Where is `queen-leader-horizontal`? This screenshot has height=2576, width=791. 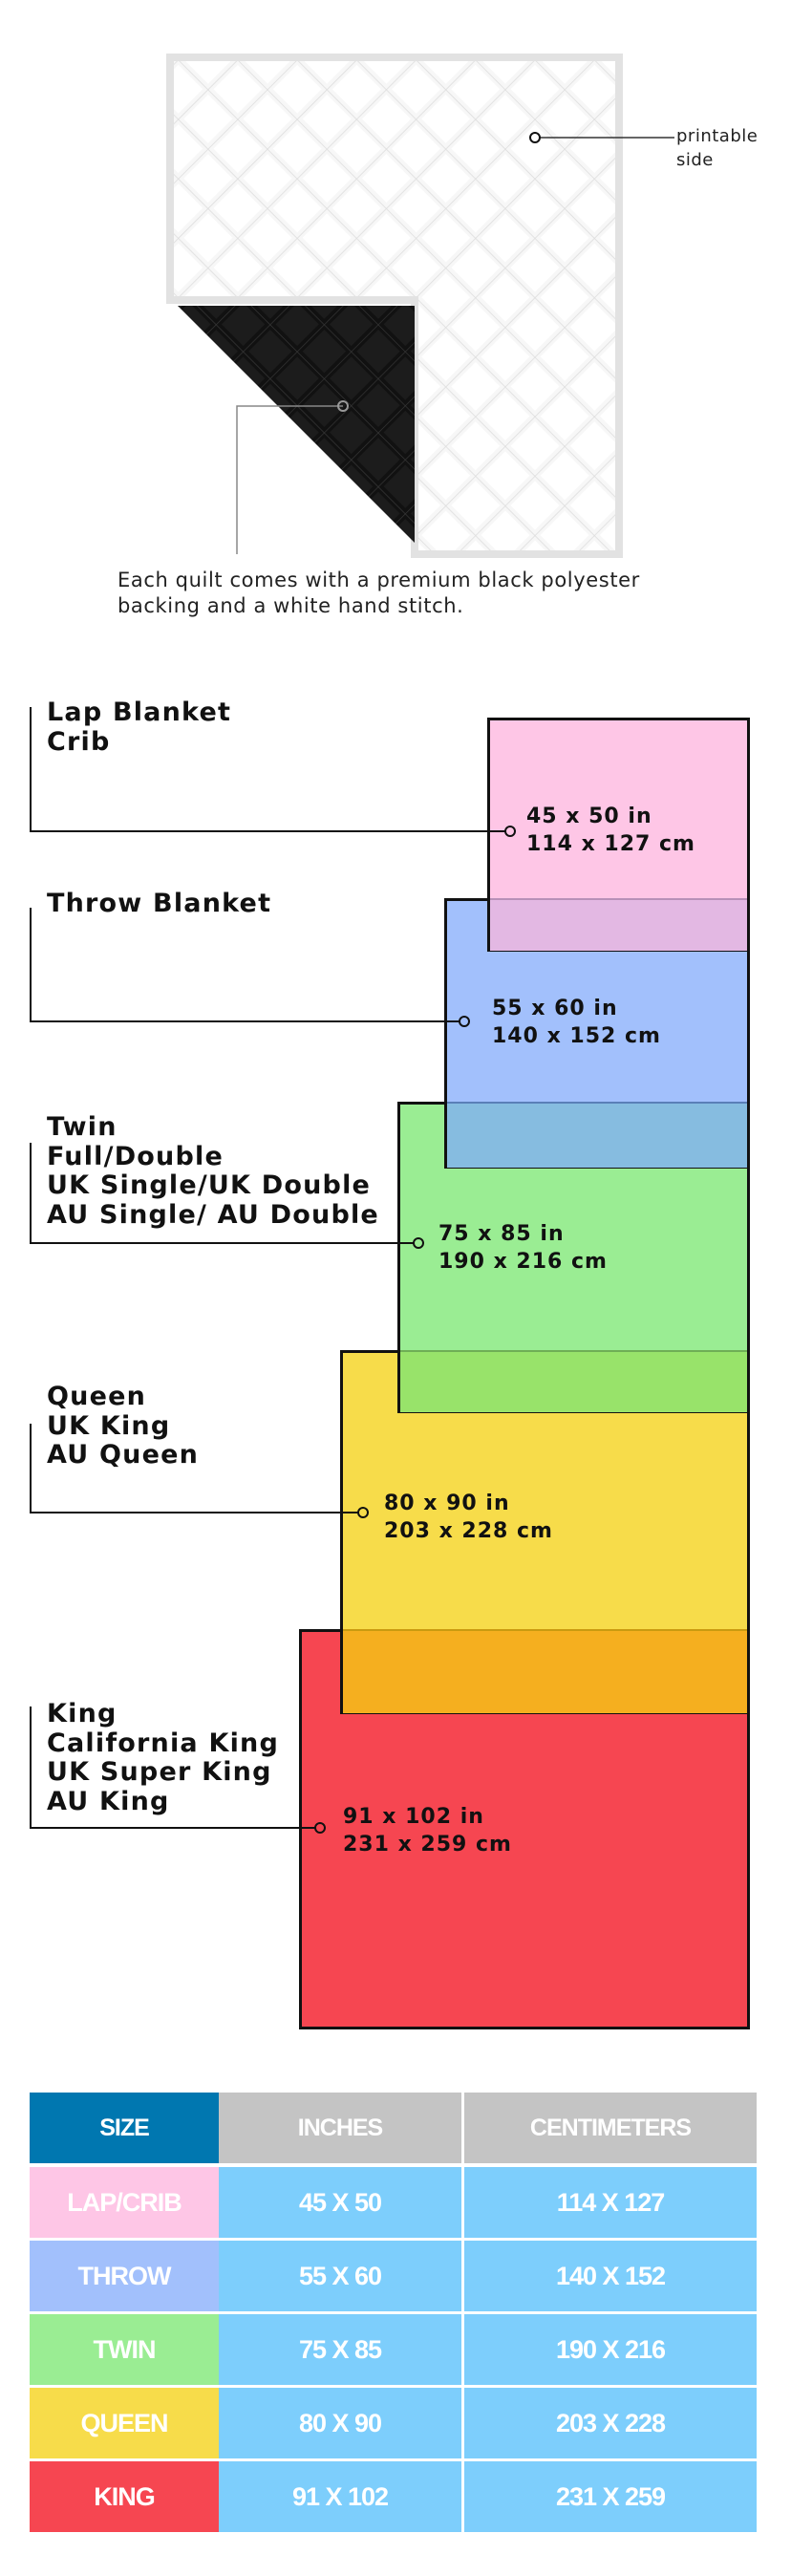 queen-leader-horizontal is located at coordinates (196, 1512).